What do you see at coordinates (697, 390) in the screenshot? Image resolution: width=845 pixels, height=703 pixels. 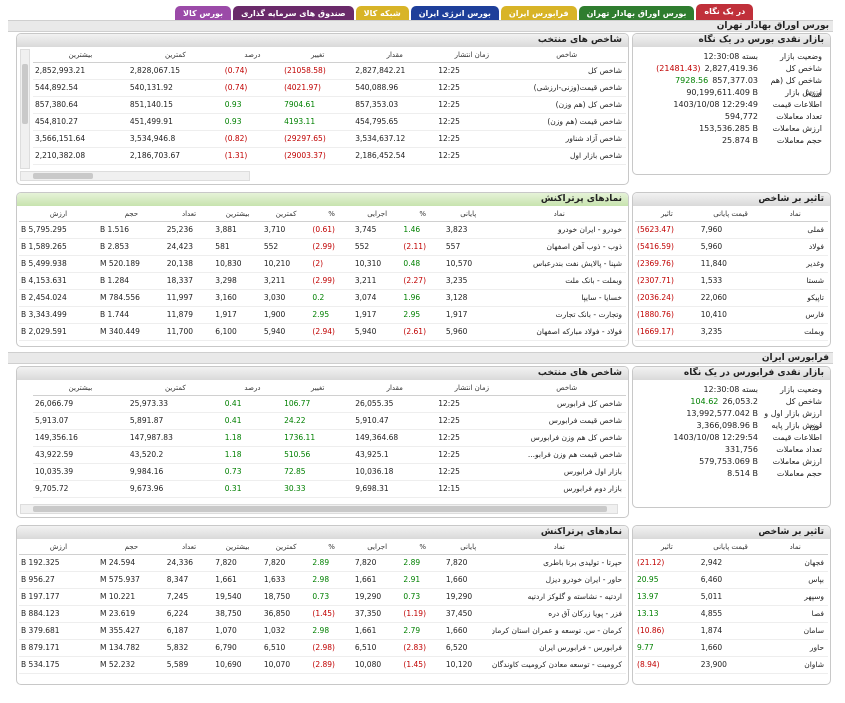 I see `market-value-cell: بسته 12:30:08` at bounding box center [697, 390].